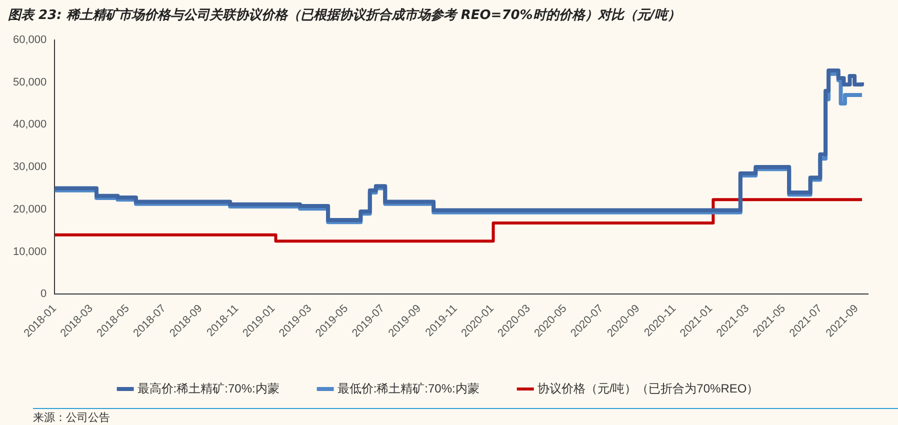 The image size is (898, 425). What do you see at coordinates (29, 167) in the screenshot?
I see `y-tick-label: 30,000` at bounding box center [29, 167].